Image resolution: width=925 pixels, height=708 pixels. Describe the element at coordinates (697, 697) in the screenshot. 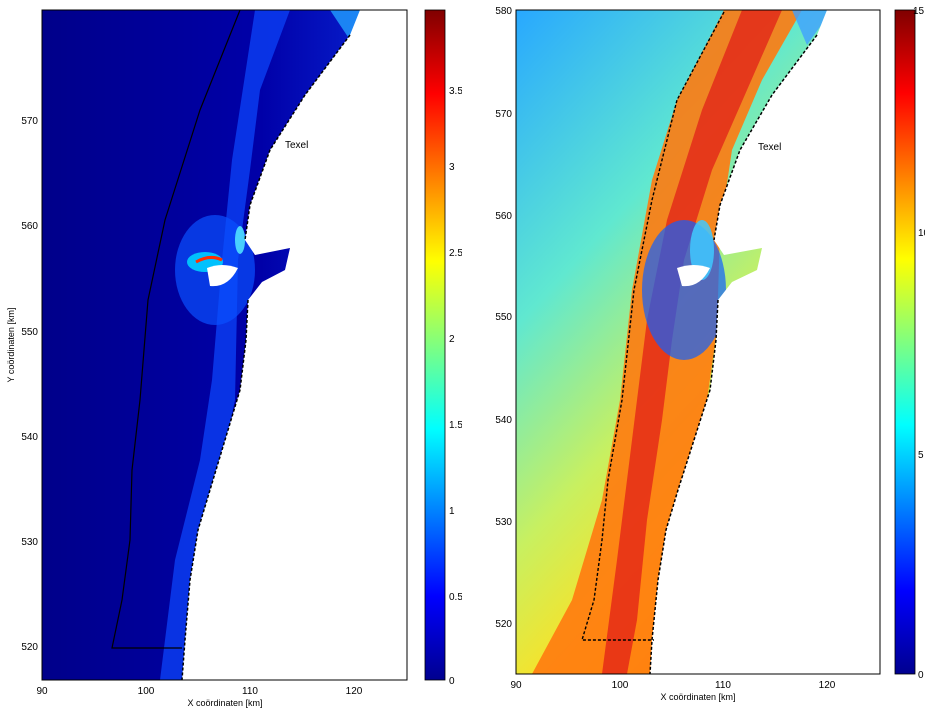

I see `right-x-axis-label: X coördinaten [km]` at that location.